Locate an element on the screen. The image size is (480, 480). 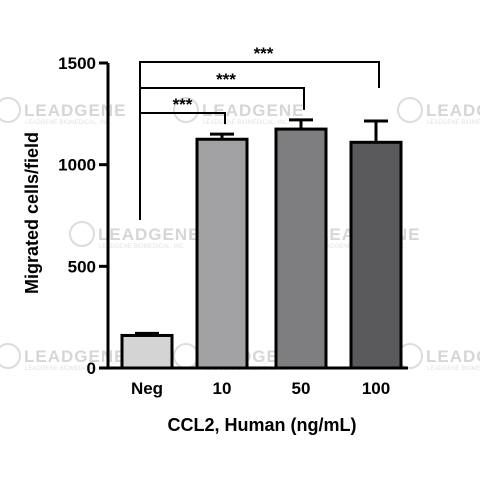
x-tick-labels: Neg 10 50 100 is located at coordinates (260, 388).